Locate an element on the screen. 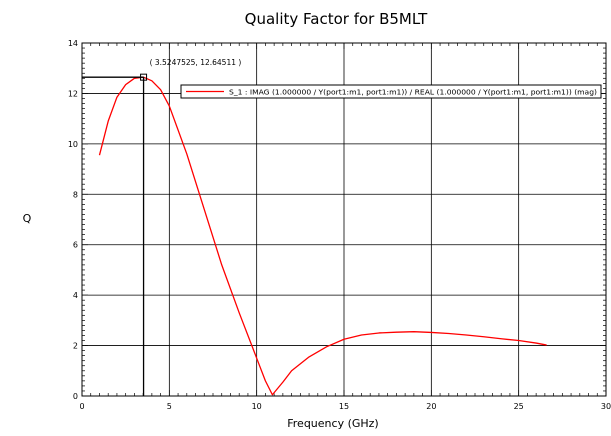  x-tick-label: 0 is located at coordinates (81, 406).